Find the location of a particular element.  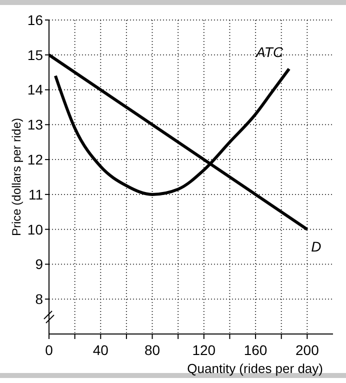

y-tick-label: 13 is located at coordinates (35, 124).